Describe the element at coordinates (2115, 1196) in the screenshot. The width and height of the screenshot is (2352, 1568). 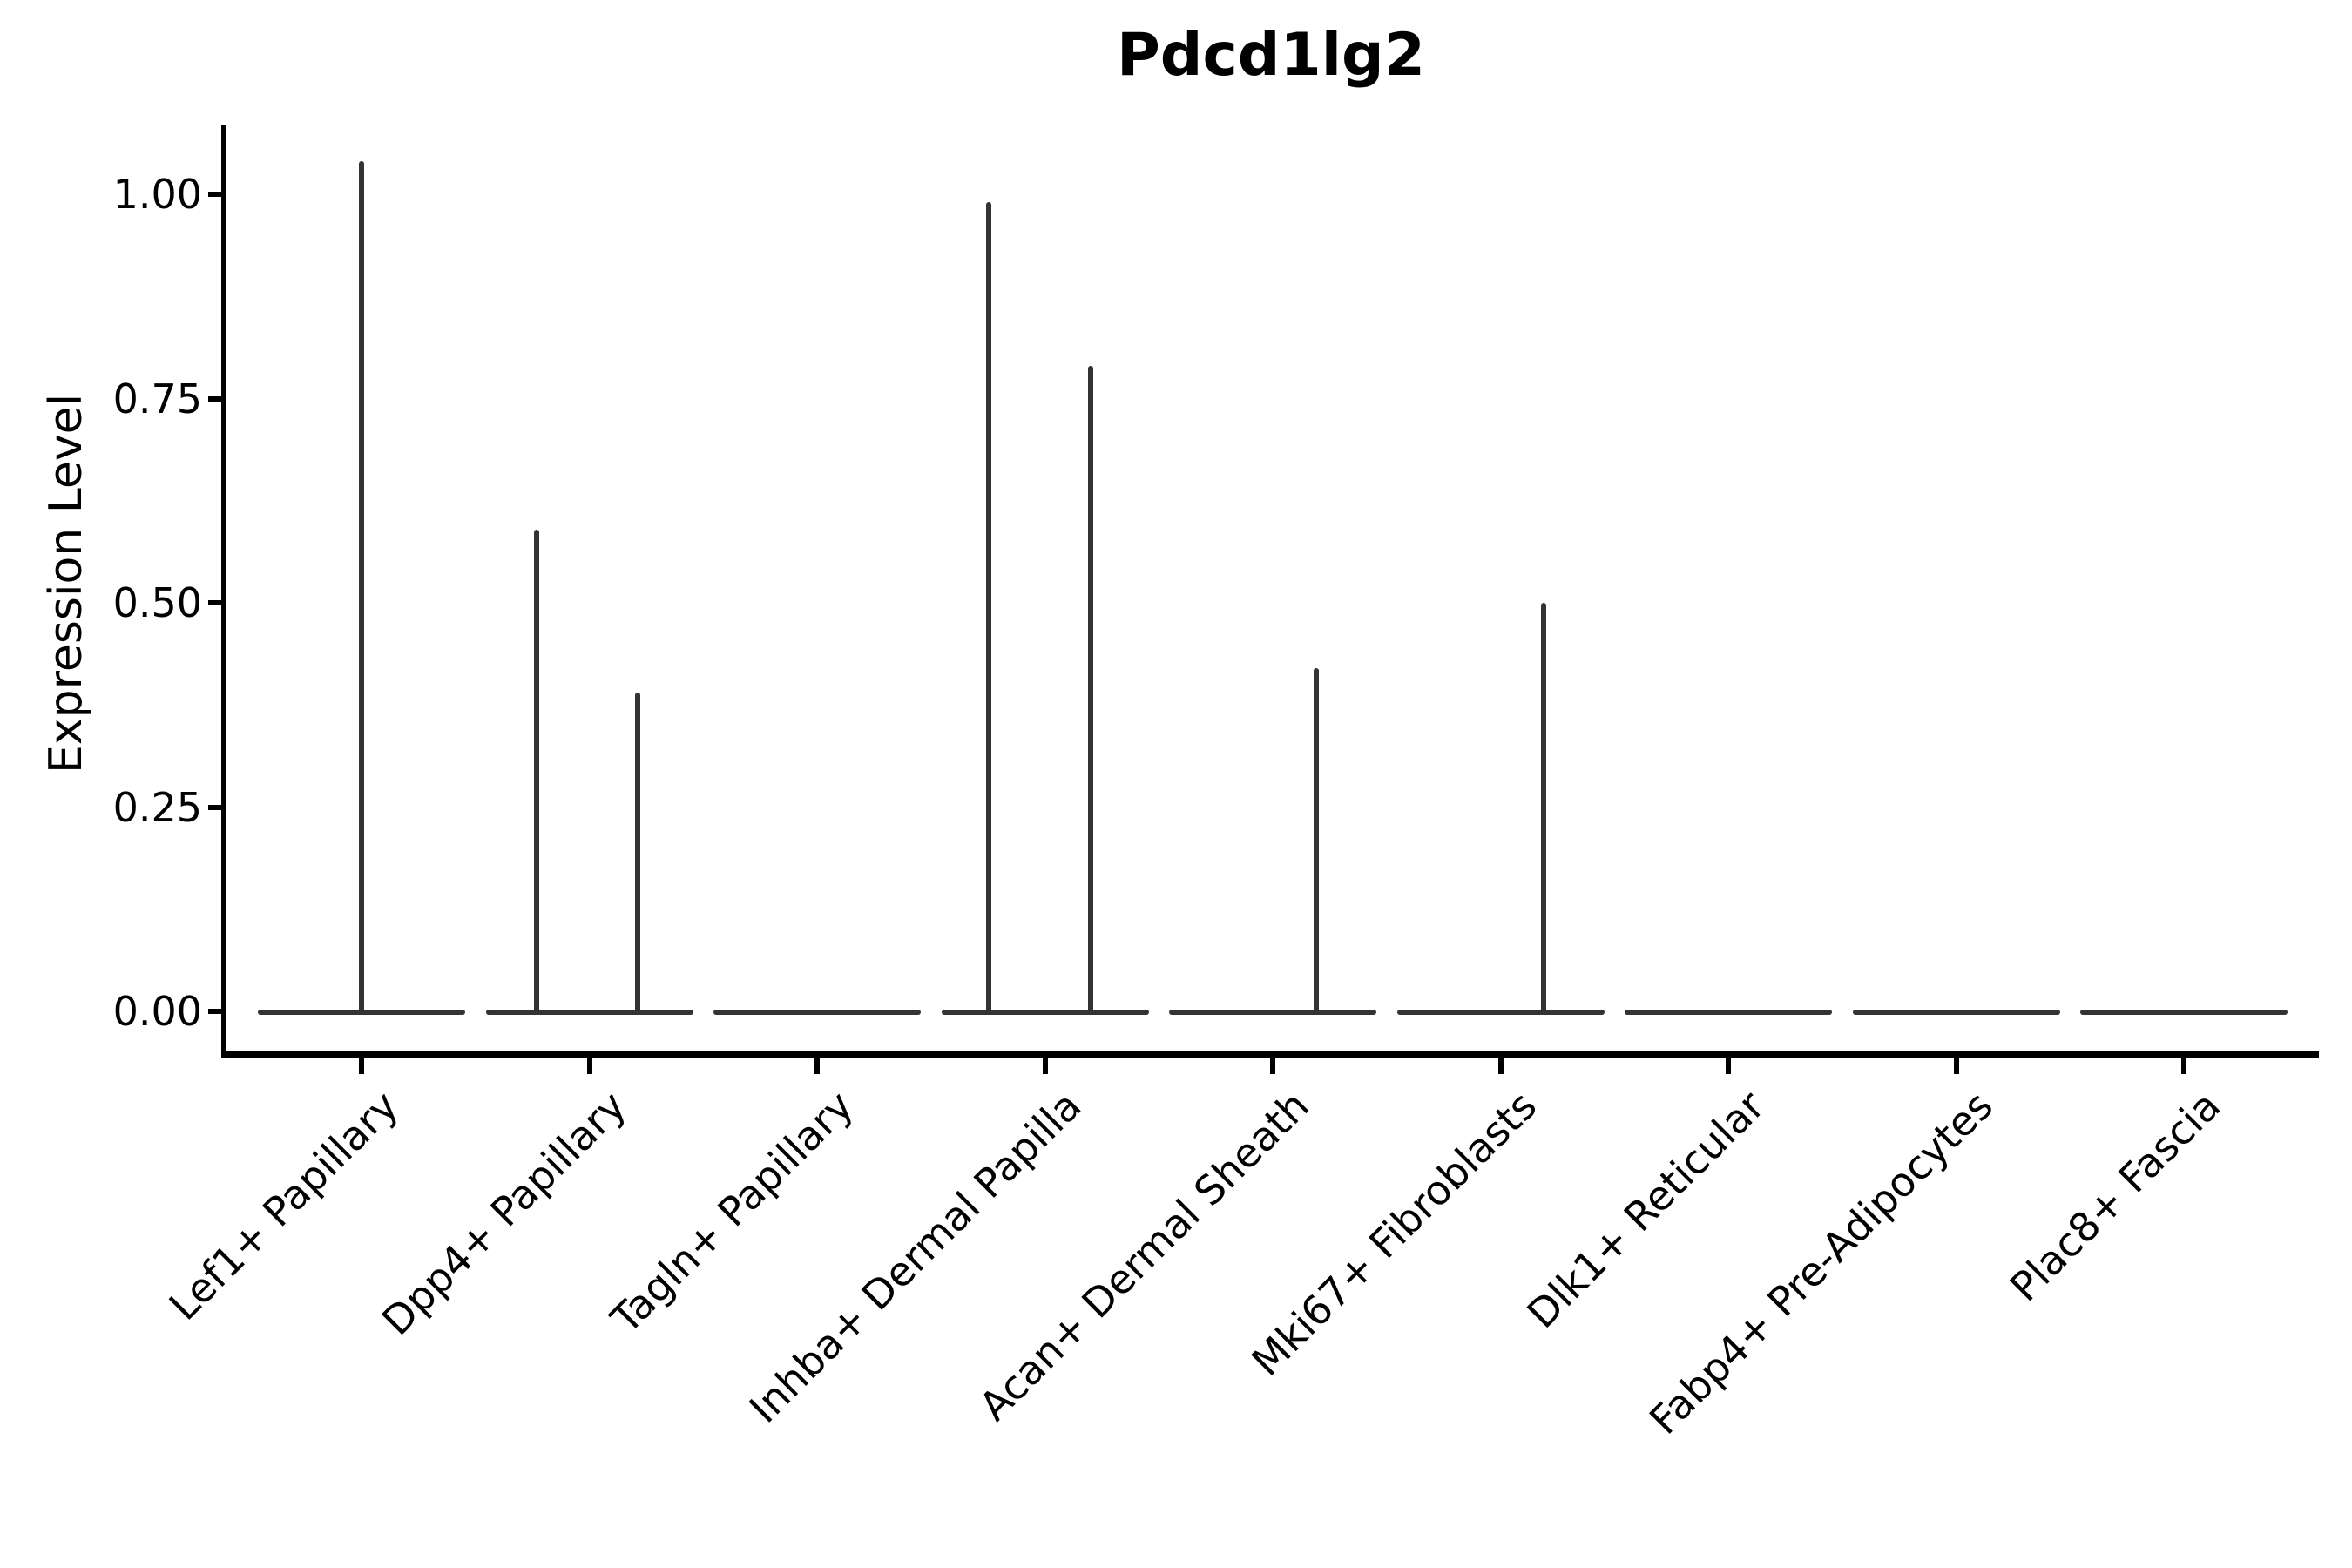
I see `x-tick-label: Plac8+ Fascia` at that location.